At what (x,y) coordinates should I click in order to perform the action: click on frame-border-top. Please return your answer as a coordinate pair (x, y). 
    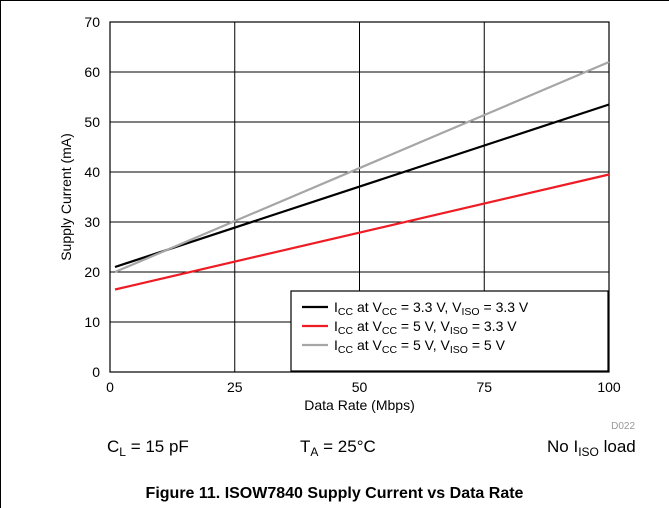
    Looking at the image, I should click on (334, 0).